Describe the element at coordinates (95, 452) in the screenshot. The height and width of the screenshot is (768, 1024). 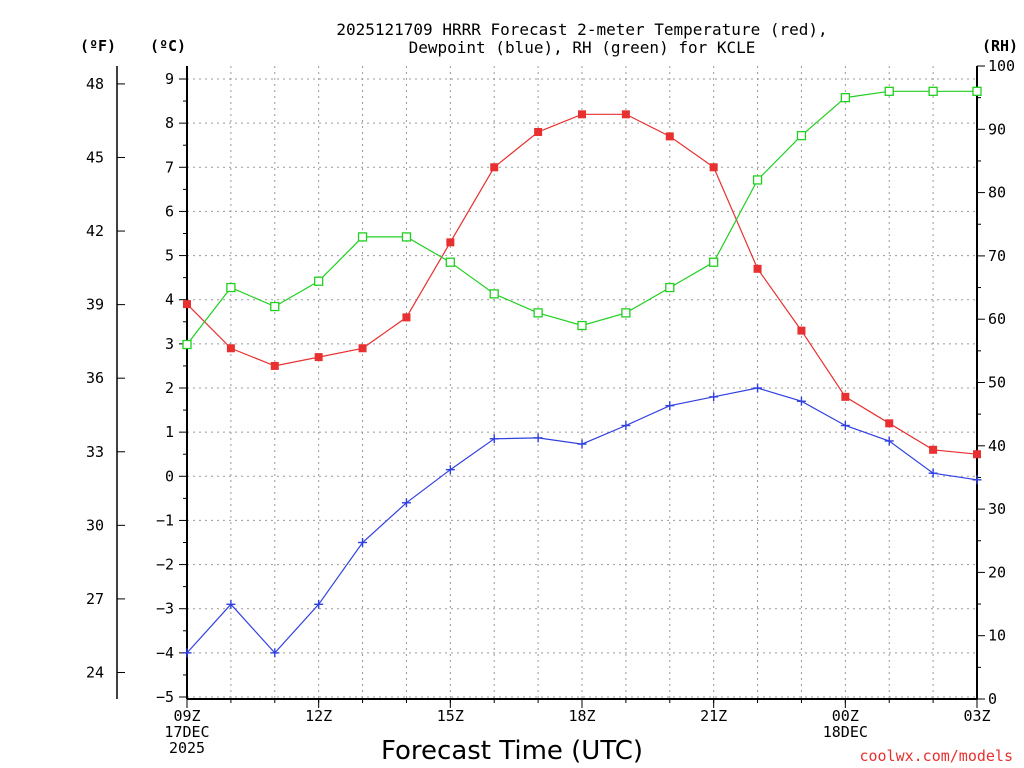
I see `fahrenheit-tick-label: 33` at that location.